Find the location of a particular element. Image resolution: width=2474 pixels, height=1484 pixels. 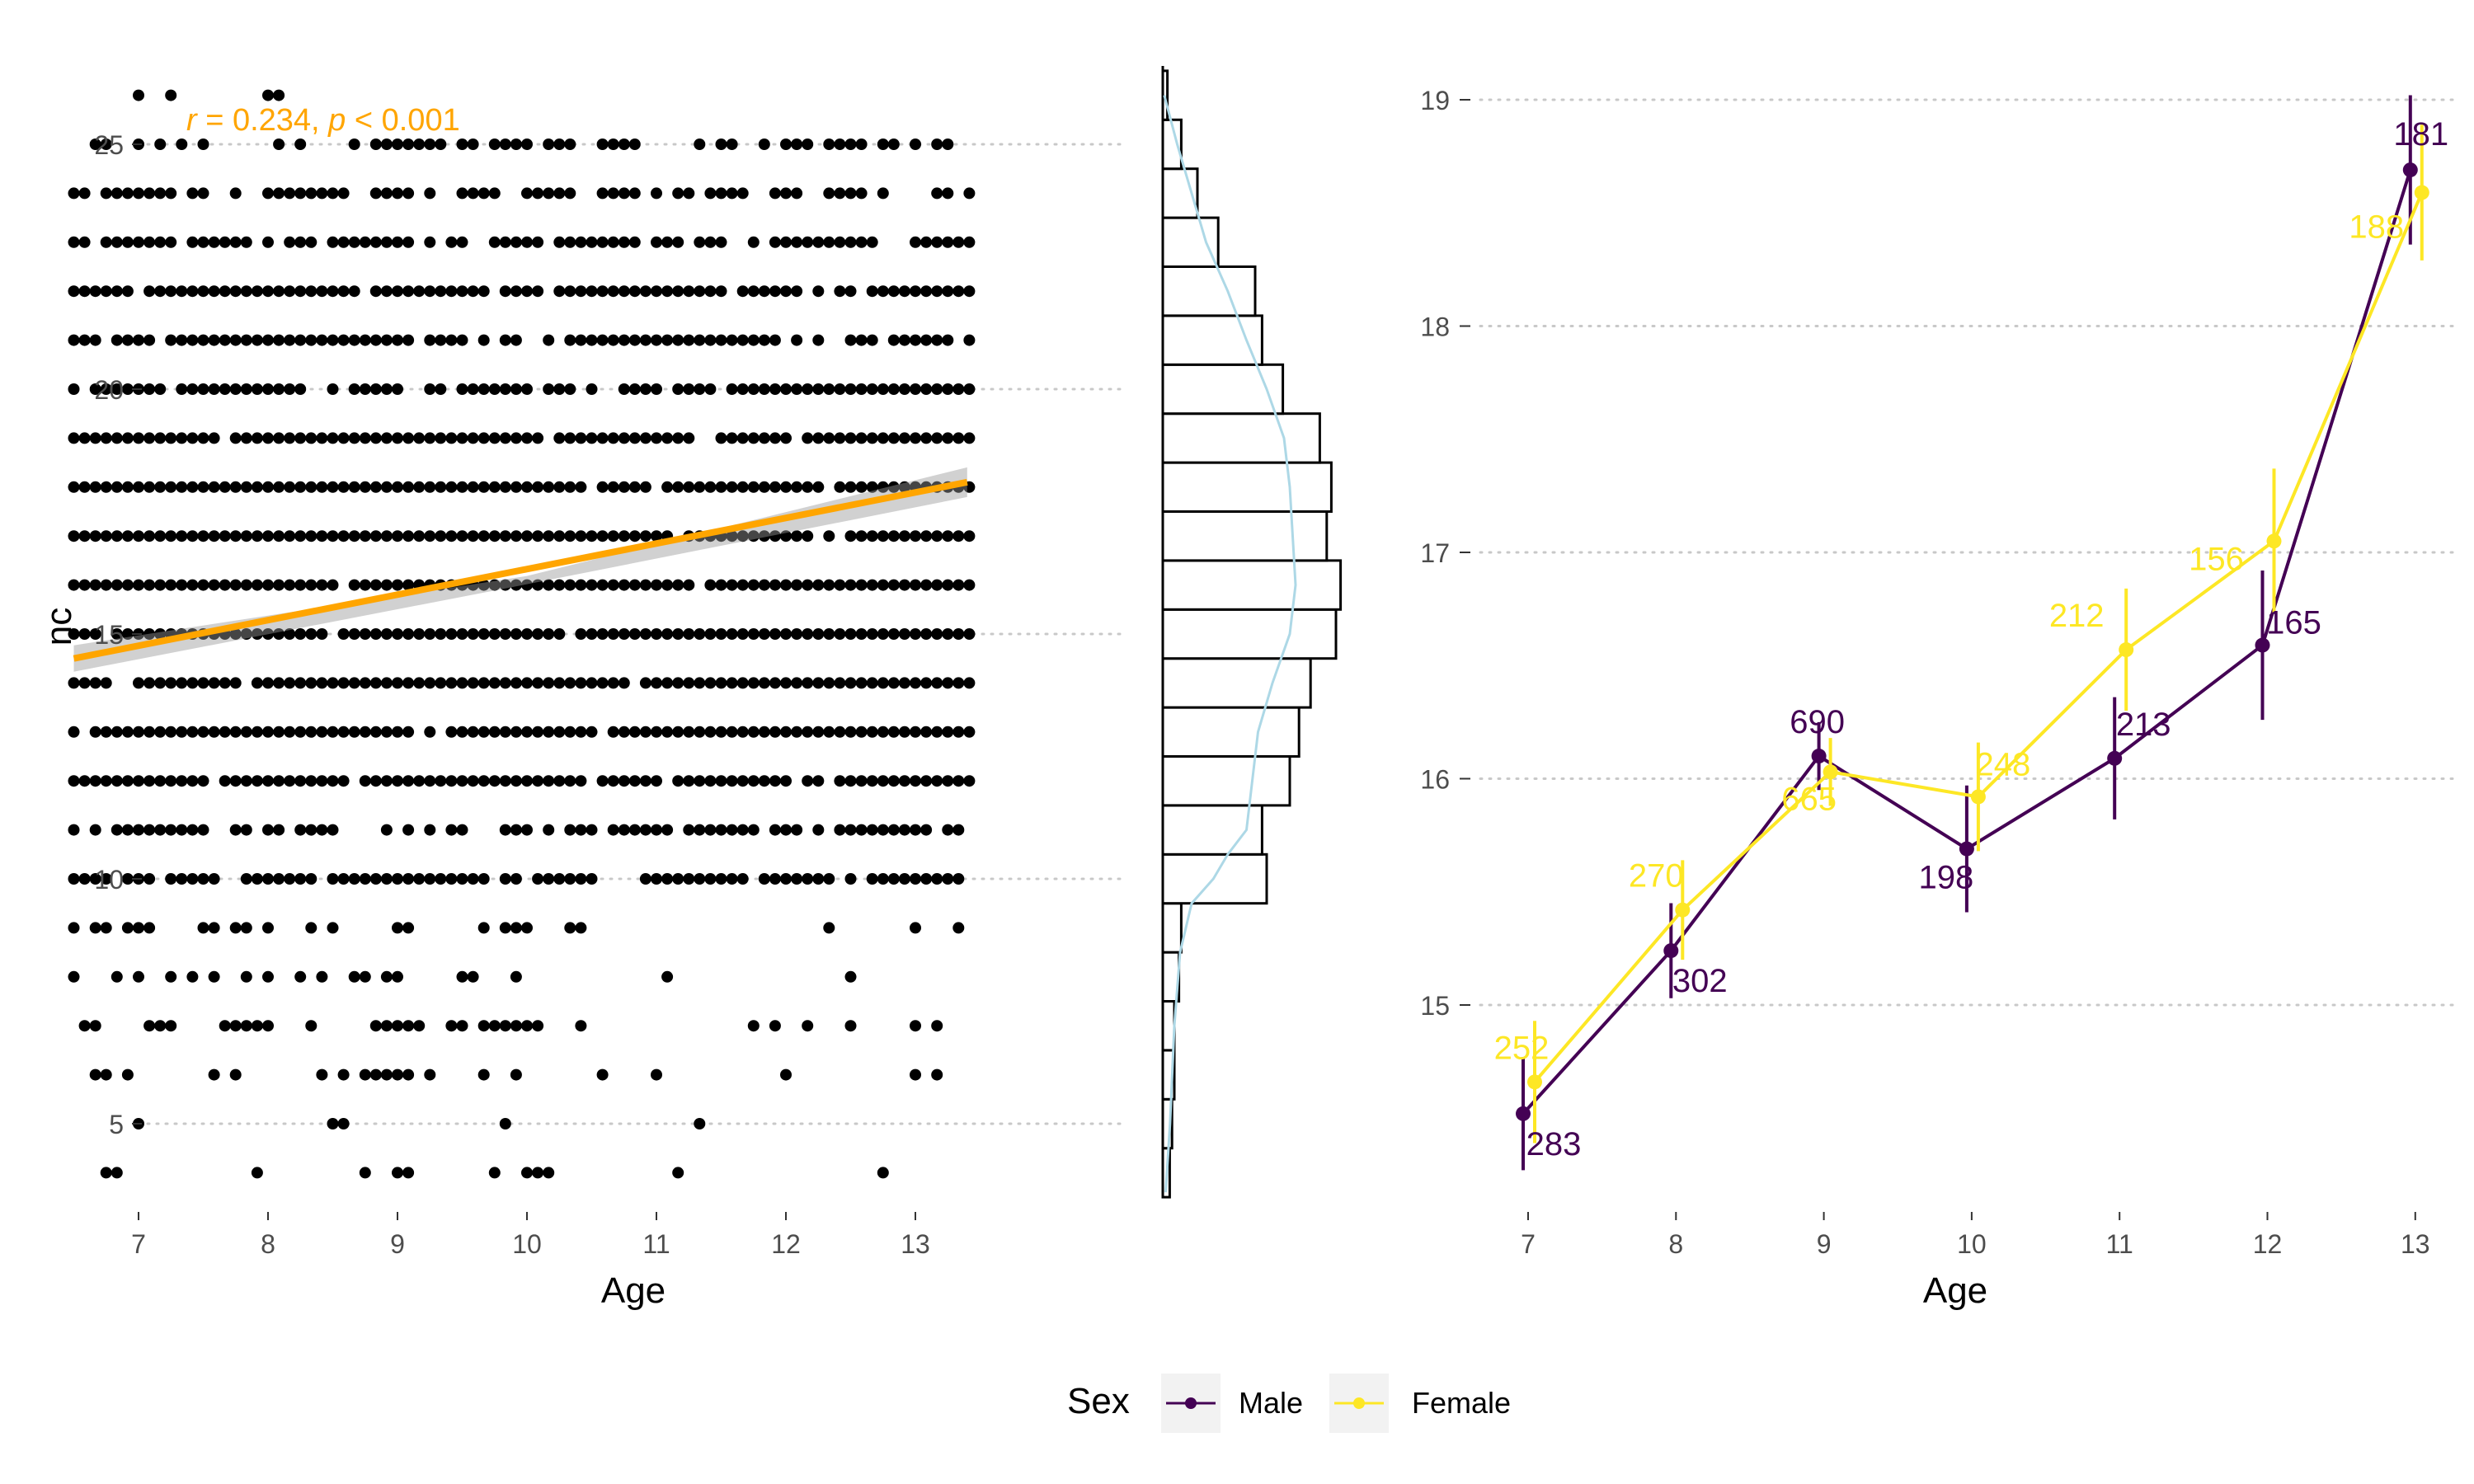

point-male is located at coordinates (1671, 951).